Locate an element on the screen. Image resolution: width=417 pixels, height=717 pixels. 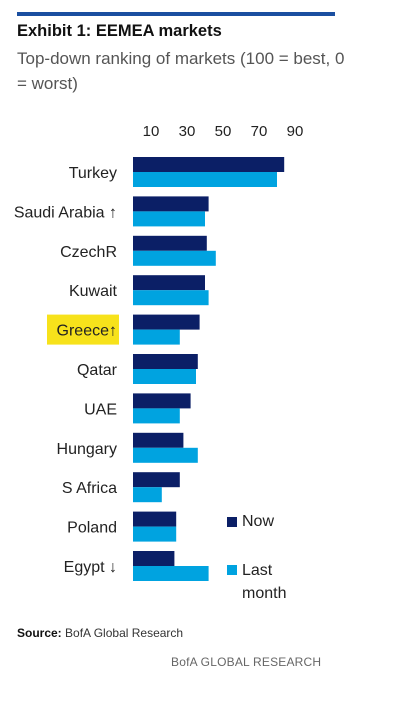
legend-label-last-month-line2: month is located at coordinates (264, 593).